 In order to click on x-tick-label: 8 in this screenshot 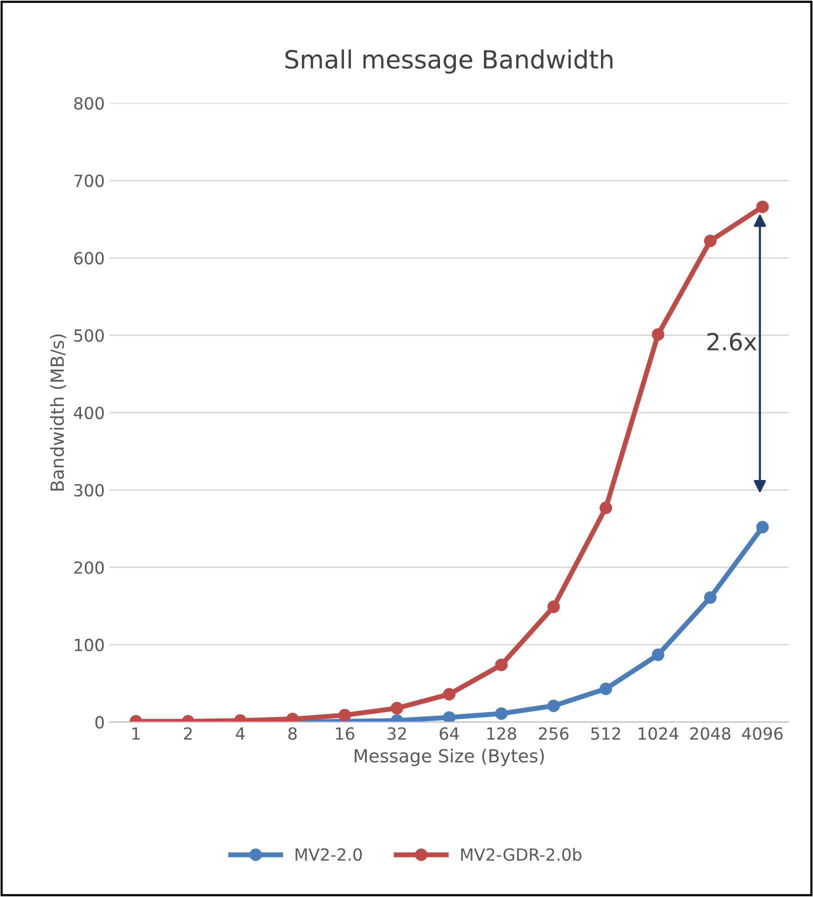, I will do `click(292, 733)`.